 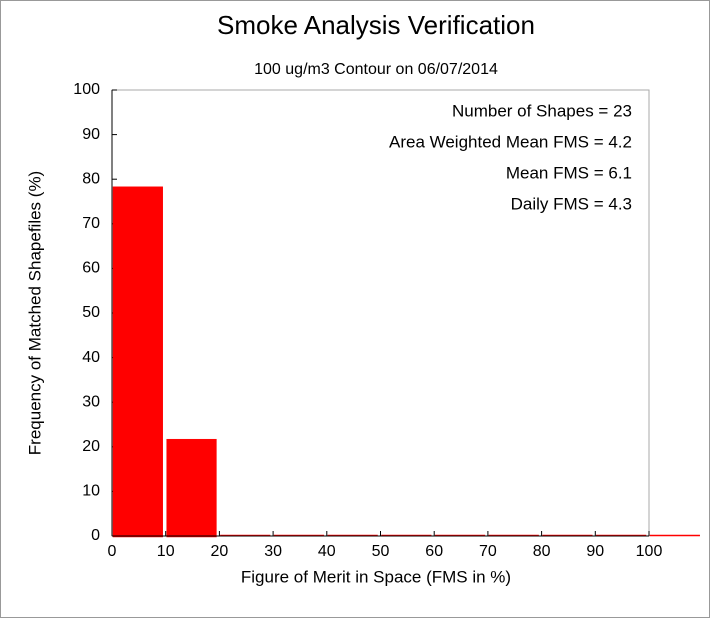 I want to click on x-tick-label: 10, so click(x=166, y=551).